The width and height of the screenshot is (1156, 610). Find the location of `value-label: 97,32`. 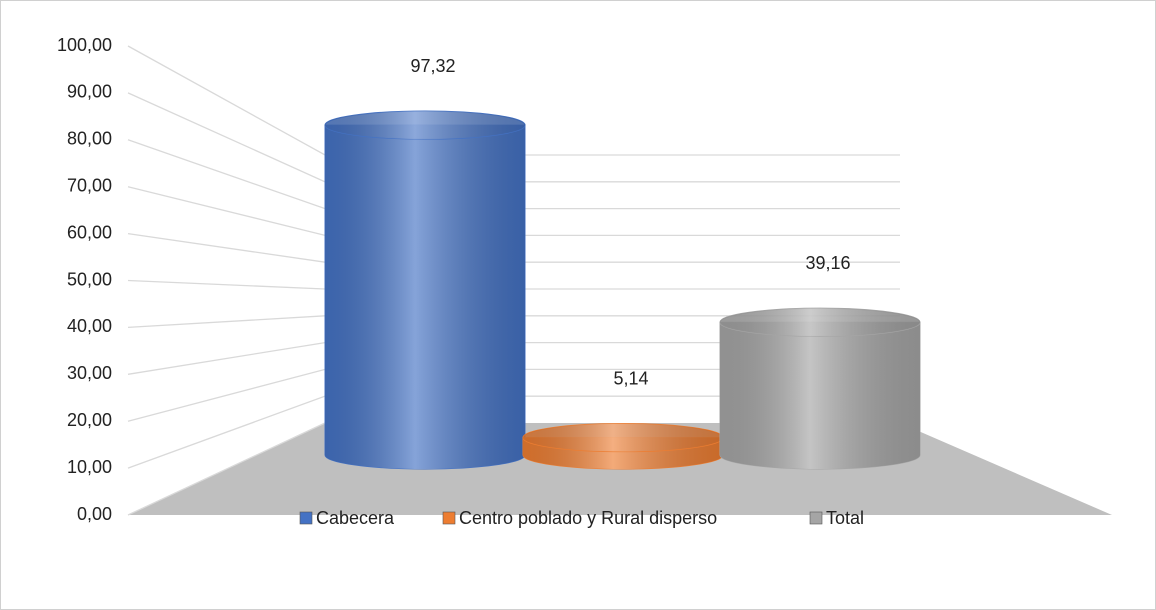

value-label: 97,32 is located at coordinates (432, 66).